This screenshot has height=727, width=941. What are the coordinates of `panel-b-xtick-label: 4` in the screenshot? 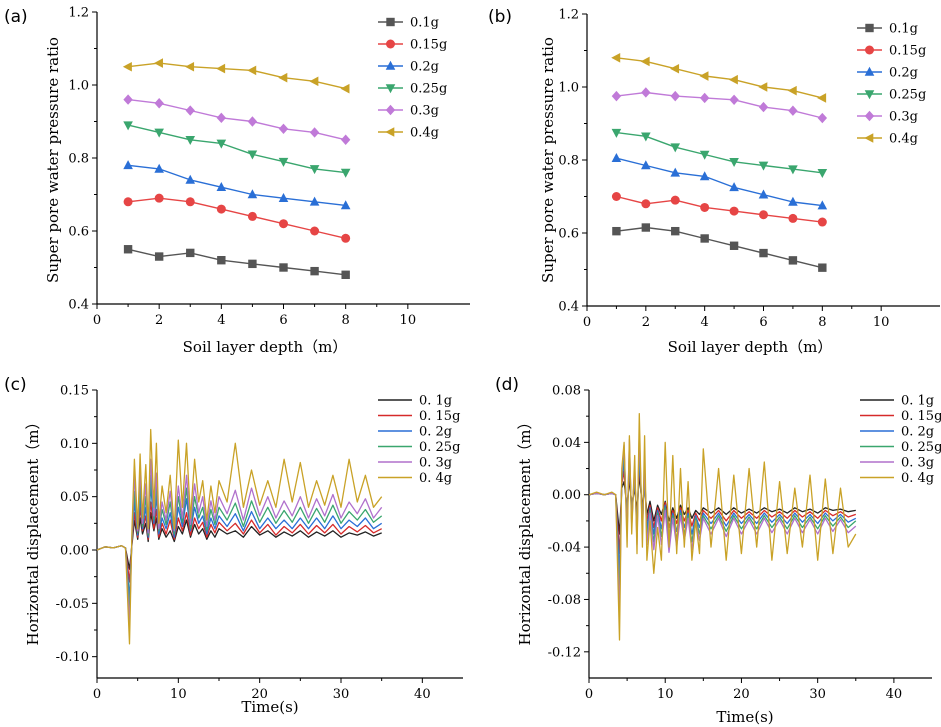 It's located at (705, 322).